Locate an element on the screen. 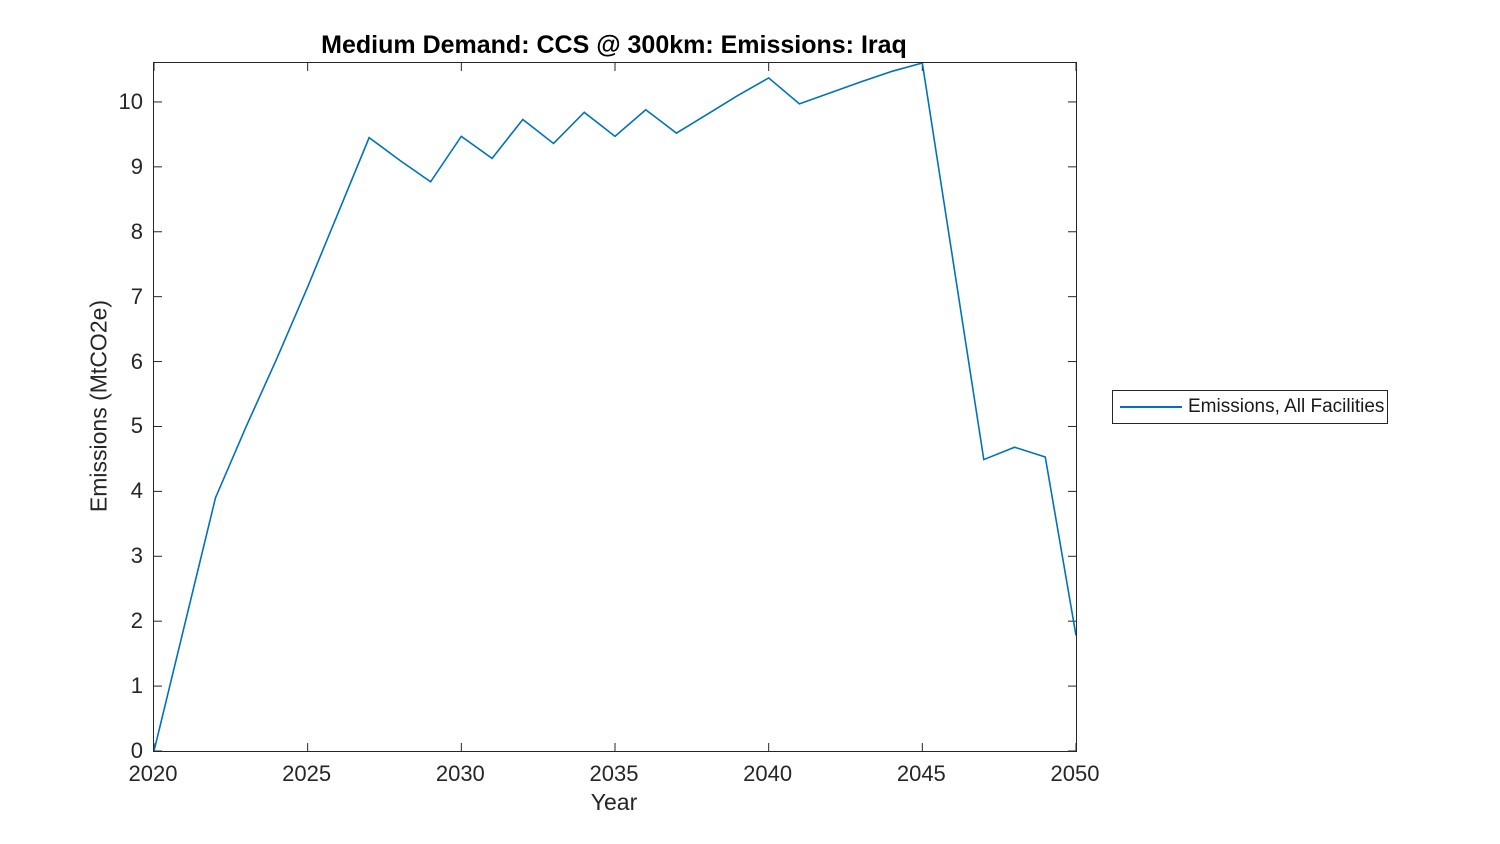 This screenshot has width=1500, height=844. legend: Emissions, All Facilities is located at coordinates (1250, 407).